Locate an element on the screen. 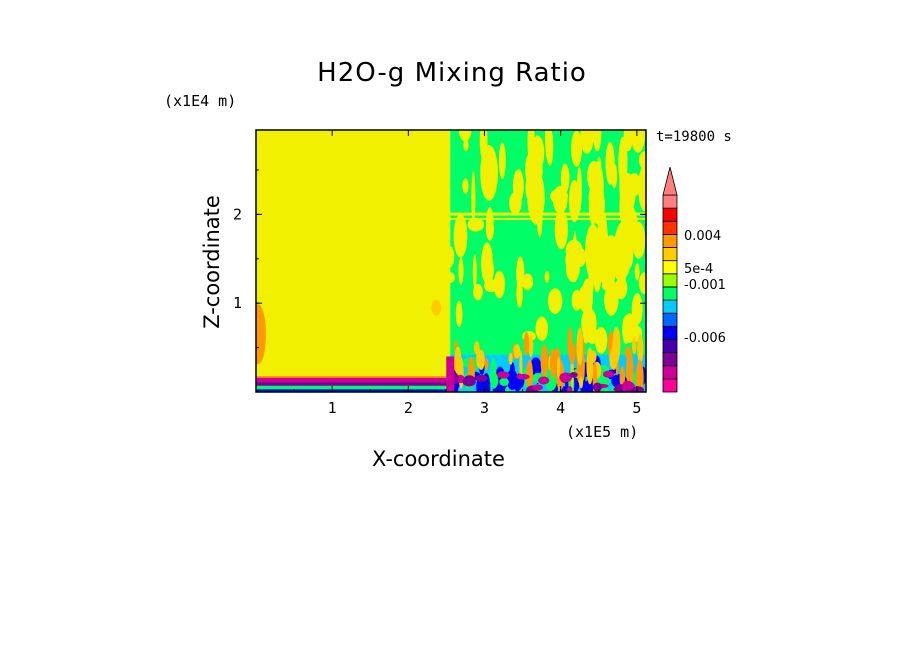 The image size is (904, 654). x-tick-label: 4 is located at coordinates (560, 408).